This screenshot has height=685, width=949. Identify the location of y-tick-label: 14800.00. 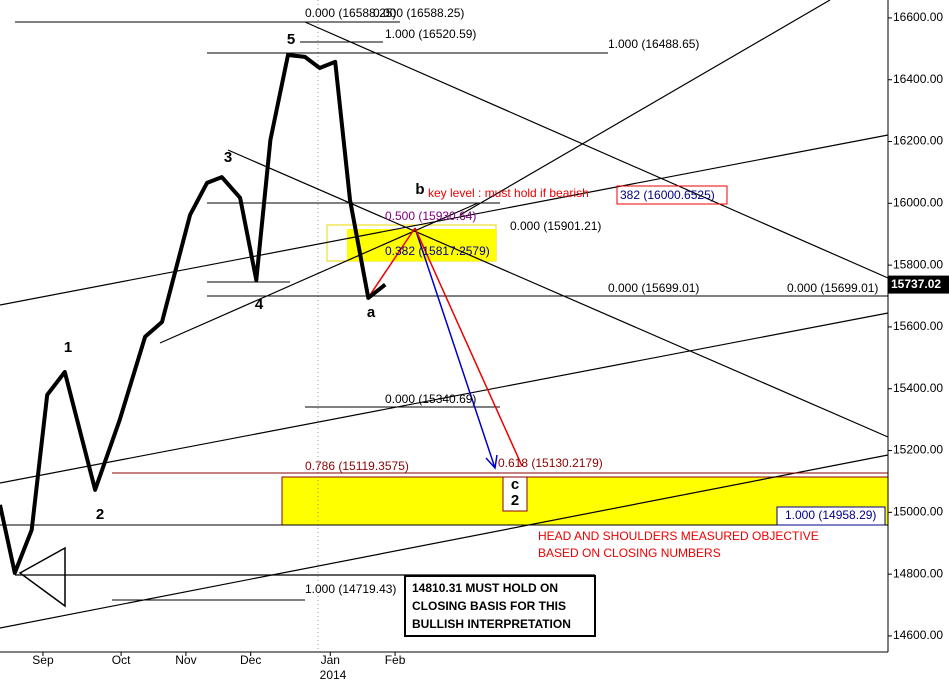
(918, 573).